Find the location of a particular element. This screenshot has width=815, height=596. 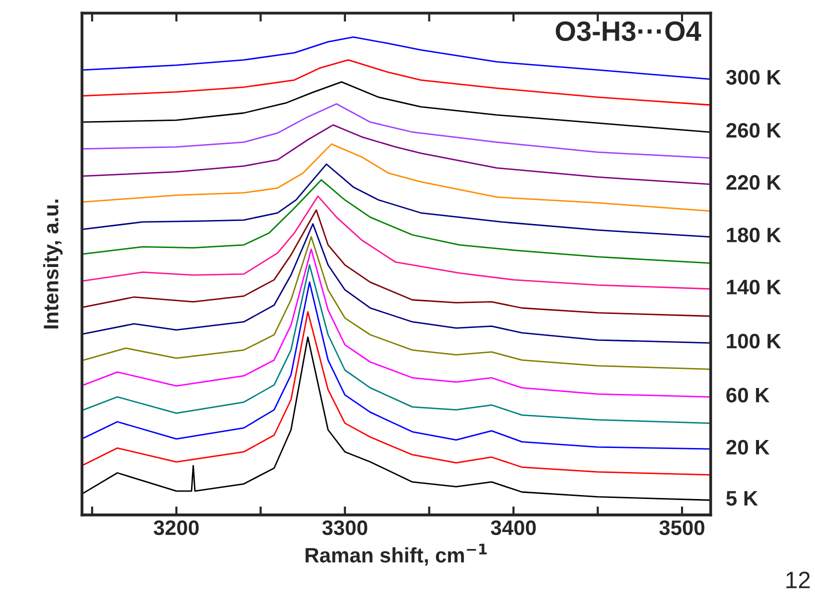

series-label: 60 K is located at coordinates (748, 395).